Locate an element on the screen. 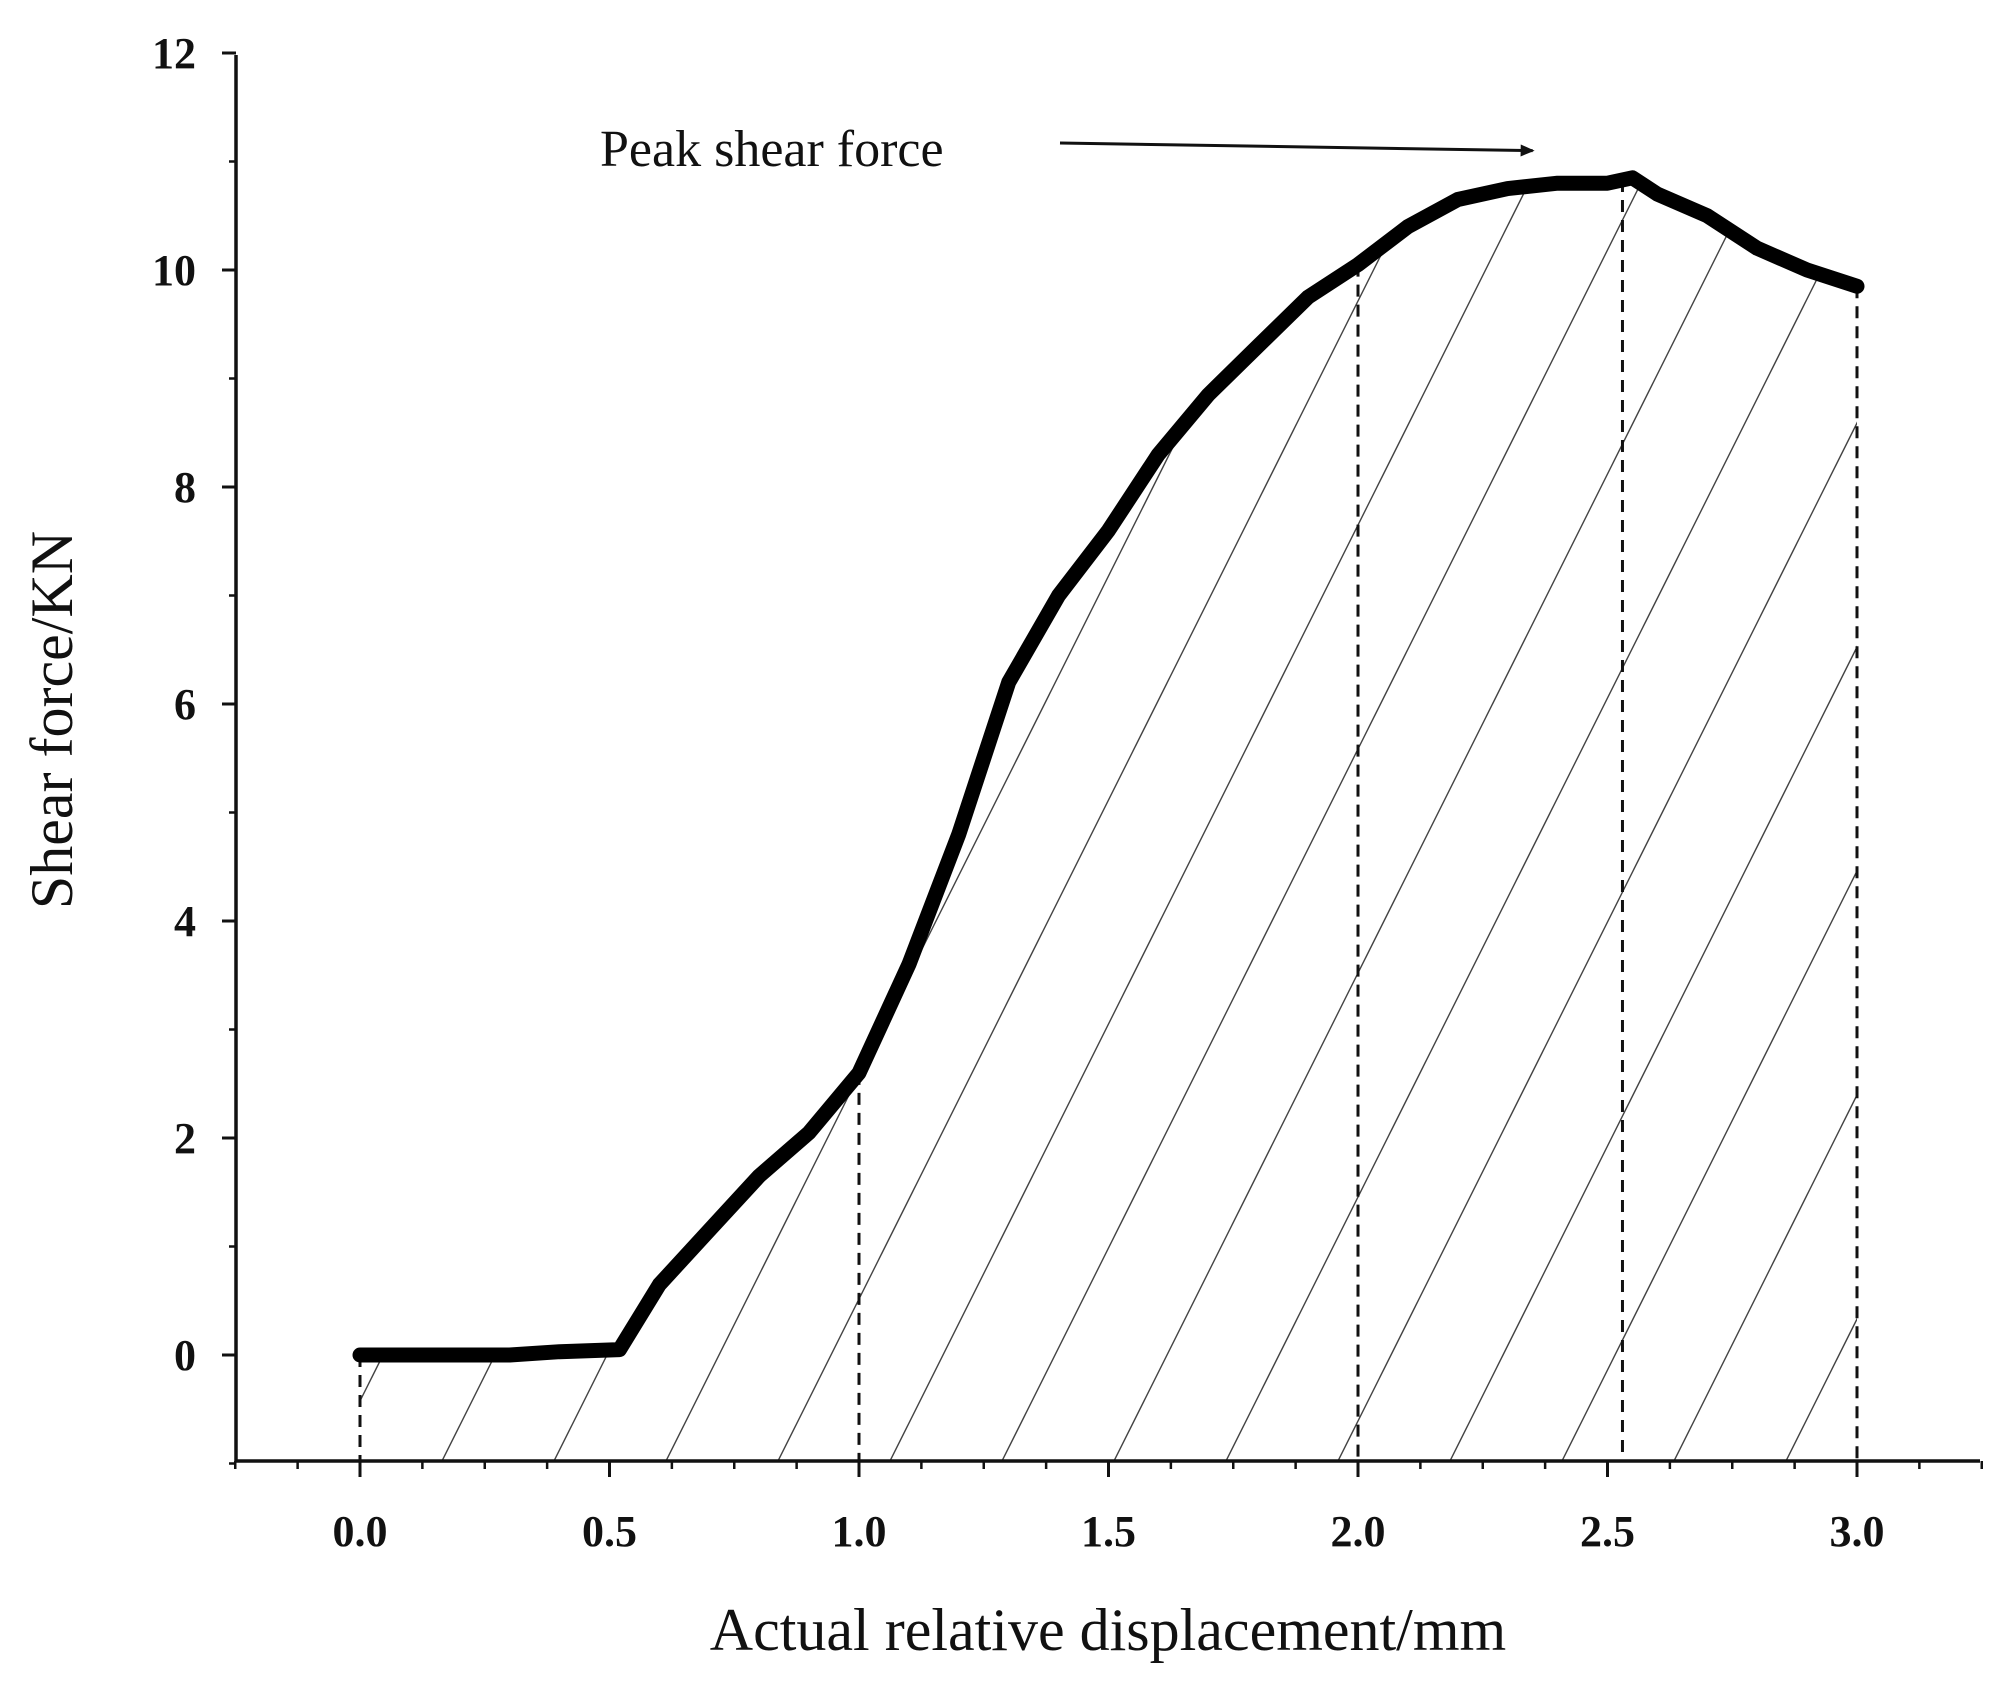 This screenshot has width=1994, height=1696. x-tick-label: 0.0 is located at coordinates (360, 1531).